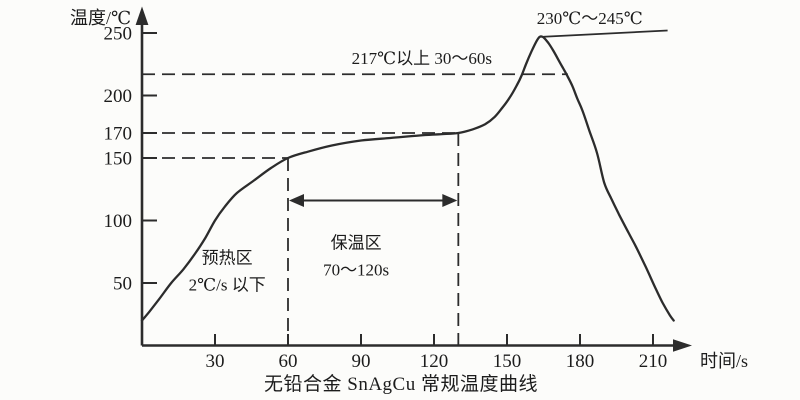 This screenshot has height=400, width=800. I want to click on chart-title: 无铅合金 SnAgCu 常规温度曲线, so click(401, 384).